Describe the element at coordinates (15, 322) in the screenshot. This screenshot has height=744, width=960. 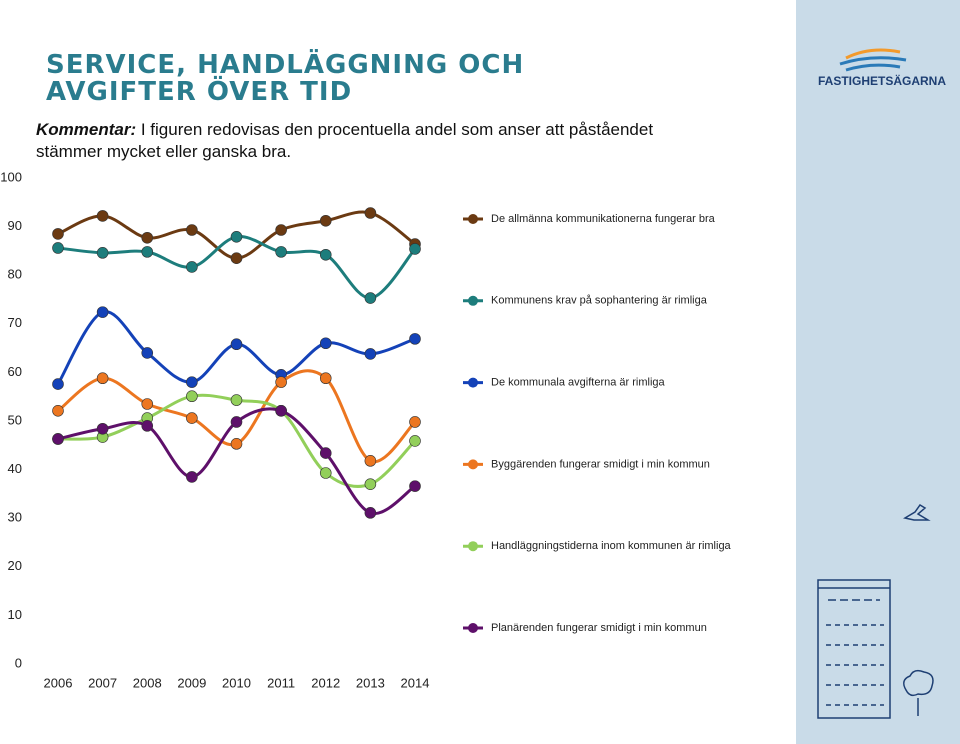
I see `y-tick-label: 70` at that location.